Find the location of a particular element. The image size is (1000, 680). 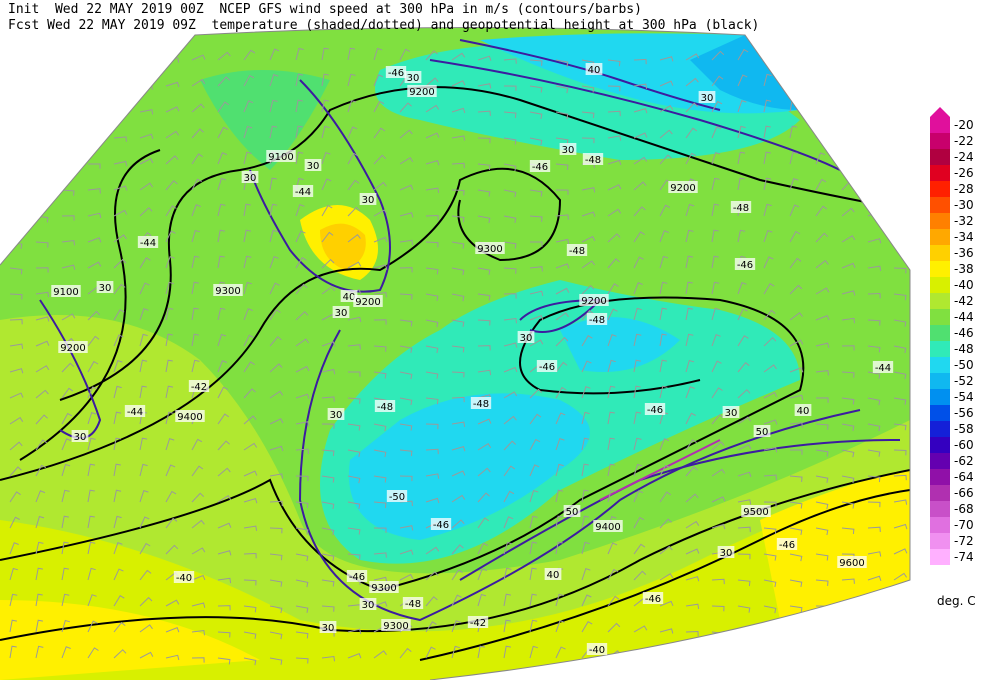

contour-label: 9200 is located at coordinates (367, 302).